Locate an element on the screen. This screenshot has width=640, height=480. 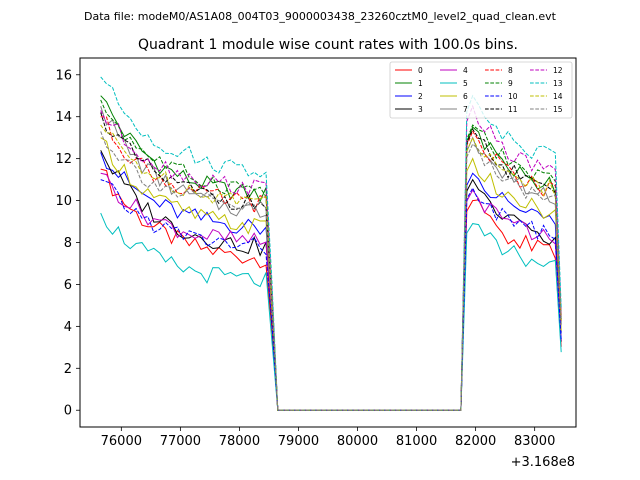
y-tick-label: 4 is located at coordinates (68, 327).